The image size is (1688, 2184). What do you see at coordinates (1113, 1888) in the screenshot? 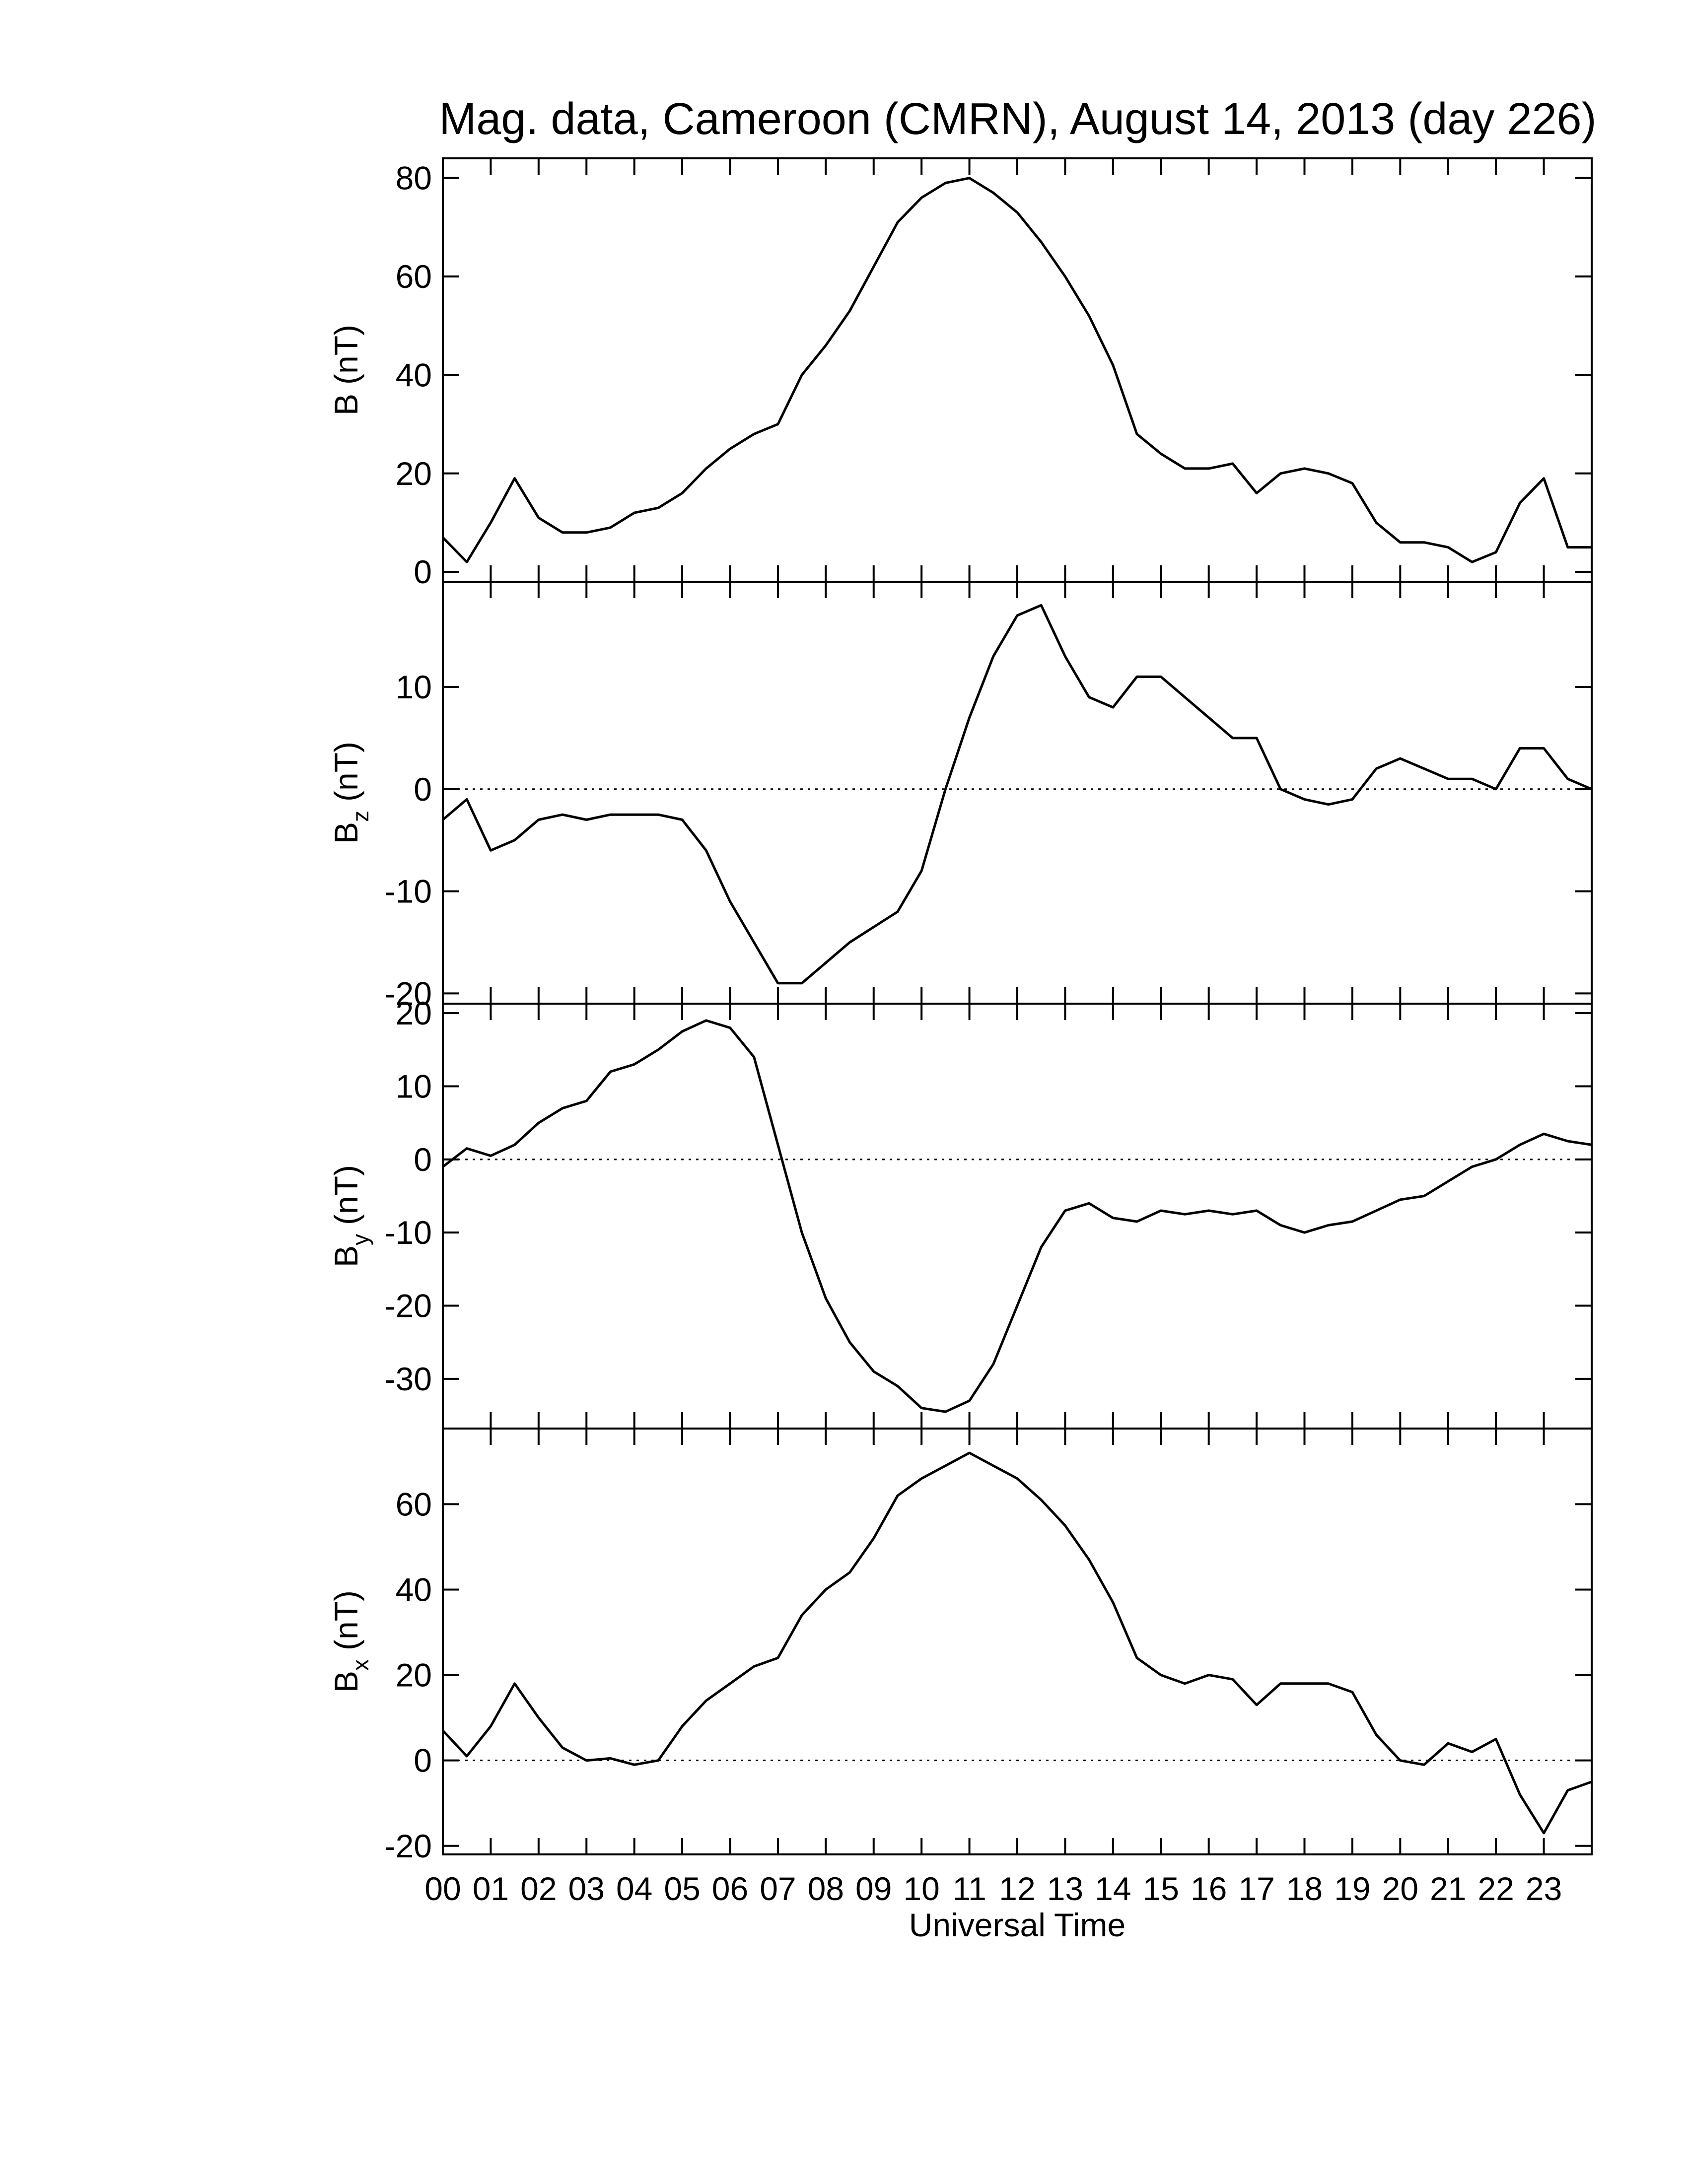
I see `x-tick-label: 14` at bounding box center [1113, 1888].